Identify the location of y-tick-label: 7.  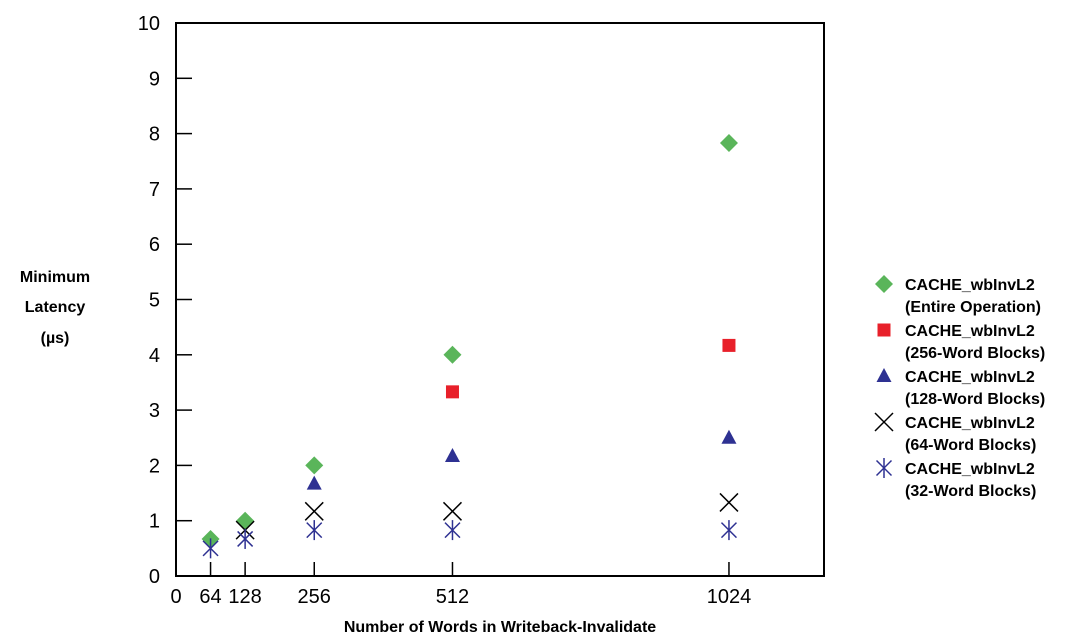
(154, 190).